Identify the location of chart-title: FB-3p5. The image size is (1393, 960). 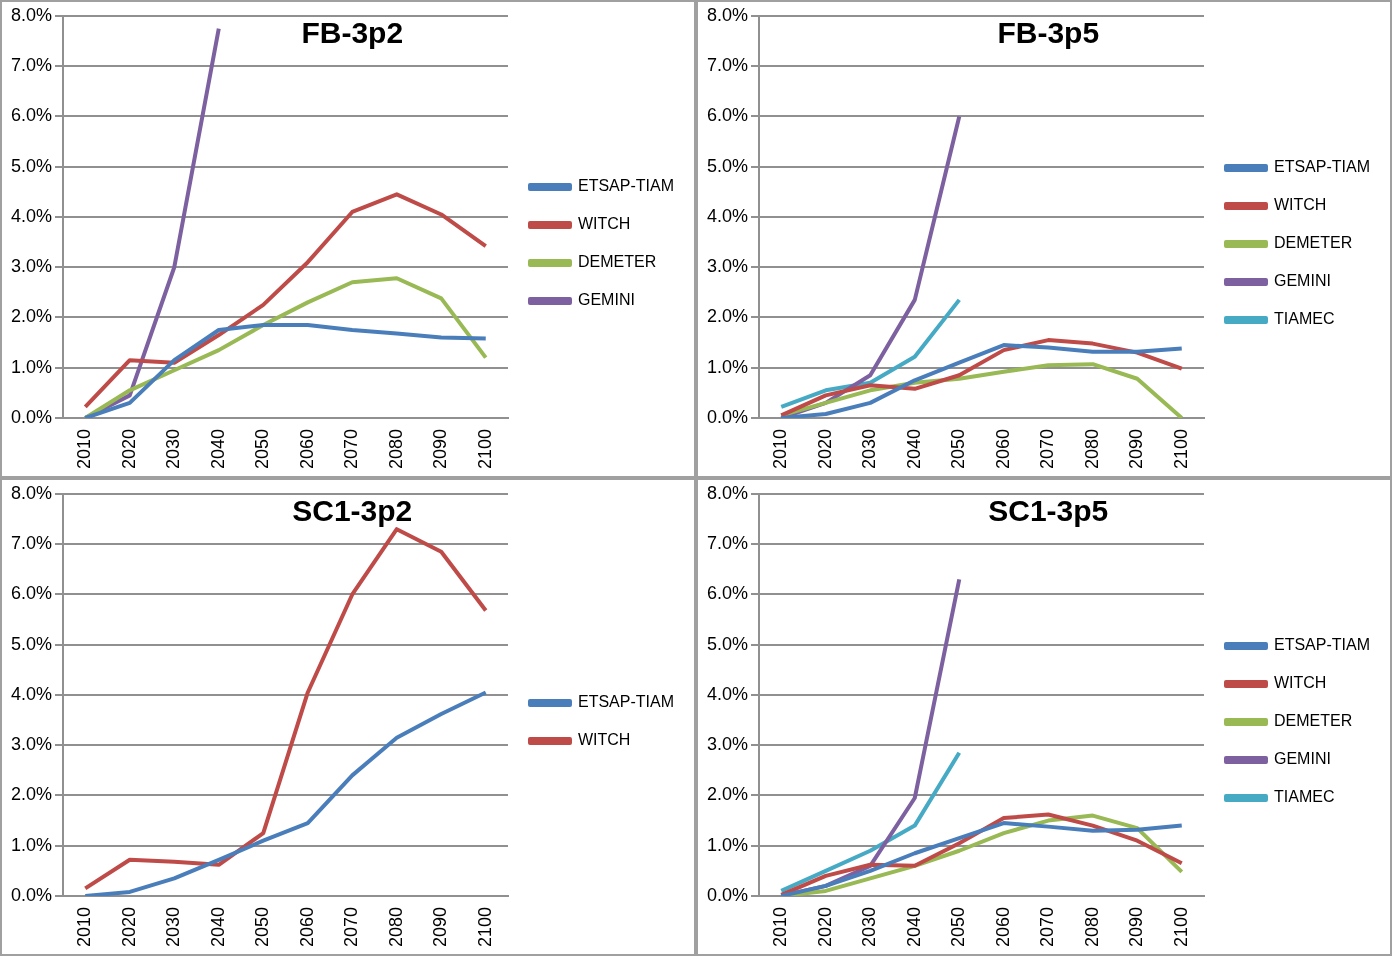
(1048, 33).